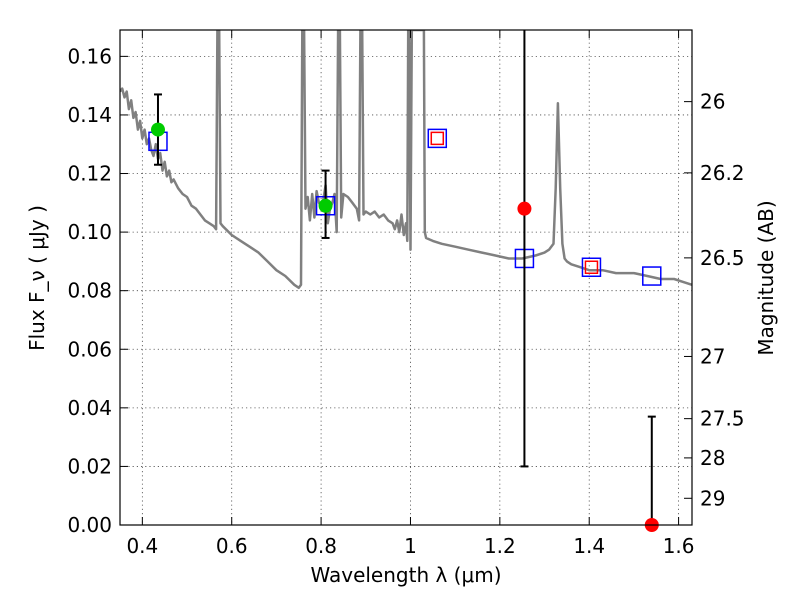 The image size is (800, 600). Describe the element at coordinates (766, 277) in the screenshot. I see `right-axis-label: Magnitude (AB)` at that location.